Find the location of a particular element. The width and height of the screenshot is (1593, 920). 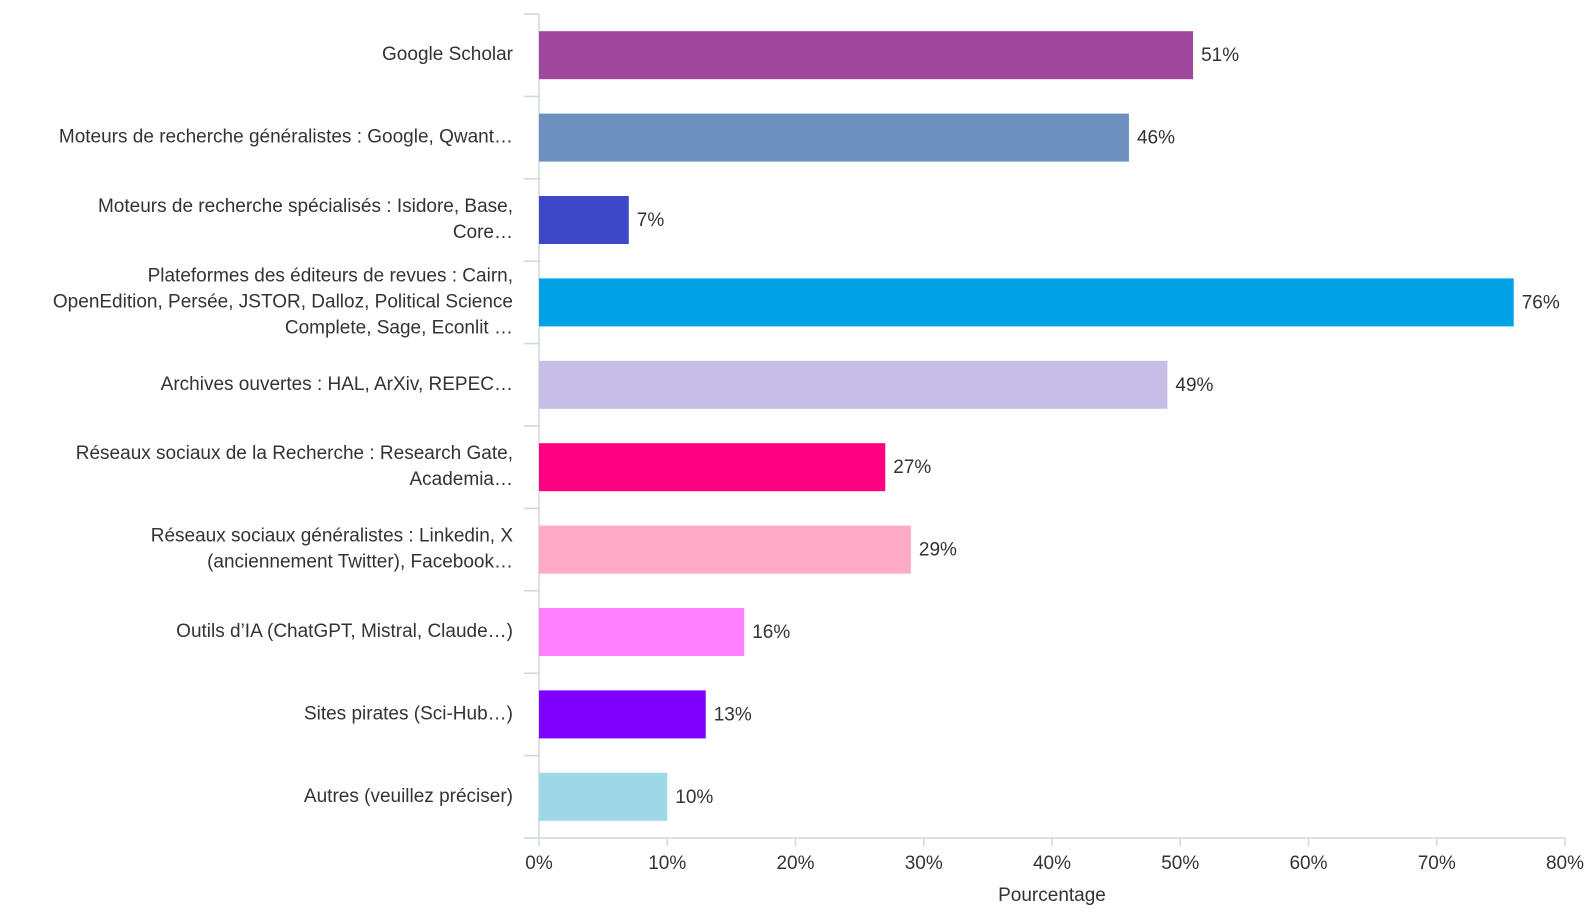

value-label: 51% is located at coordinates (1220, 55).